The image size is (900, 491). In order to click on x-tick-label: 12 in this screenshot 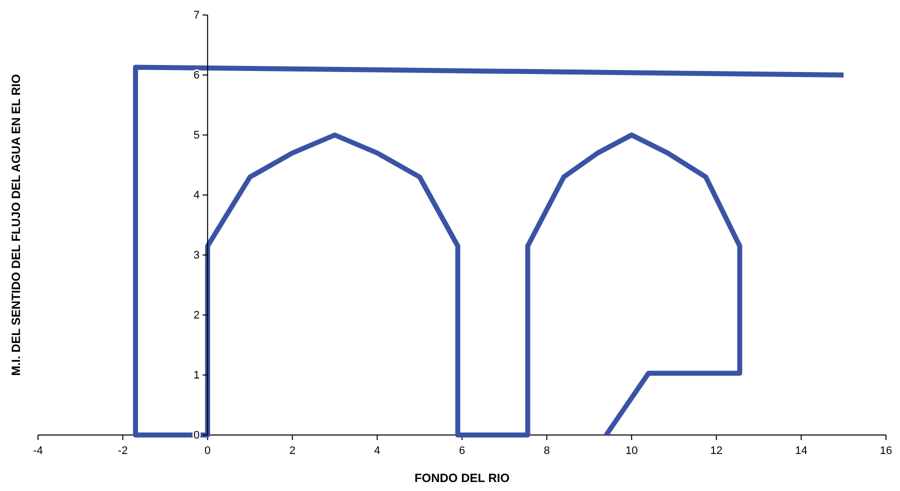, I will do `click(716, 451)`.